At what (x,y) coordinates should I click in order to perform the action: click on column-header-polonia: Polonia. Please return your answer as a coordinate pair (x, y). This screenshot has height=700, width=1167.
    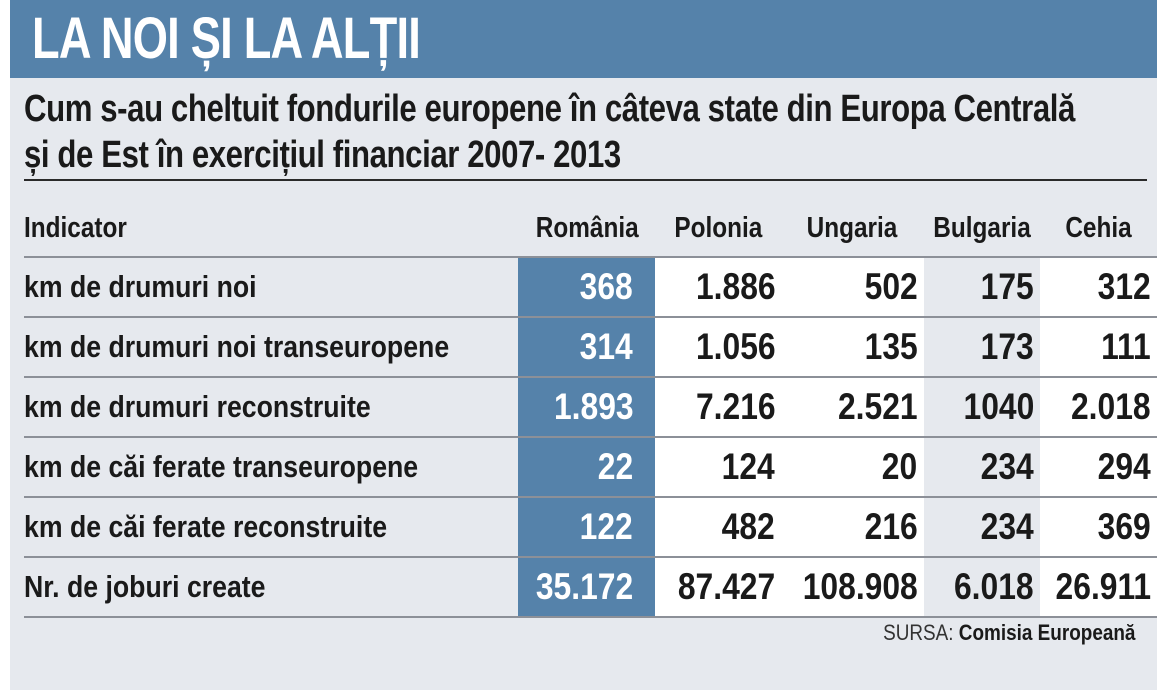
    Looking at the image, I should click on (718, 227).